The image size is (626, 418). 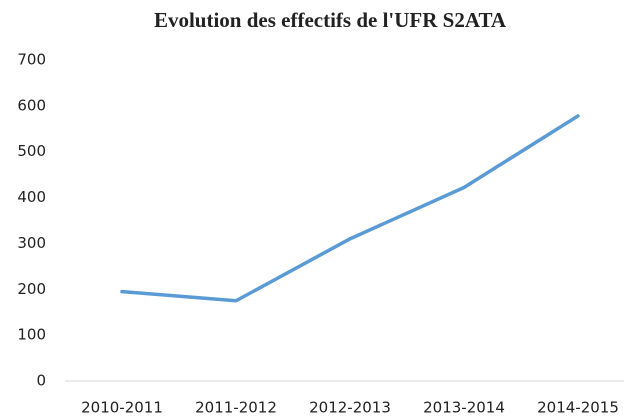 I want to click on y-tick-label: 0, so click(x=41, y=381).